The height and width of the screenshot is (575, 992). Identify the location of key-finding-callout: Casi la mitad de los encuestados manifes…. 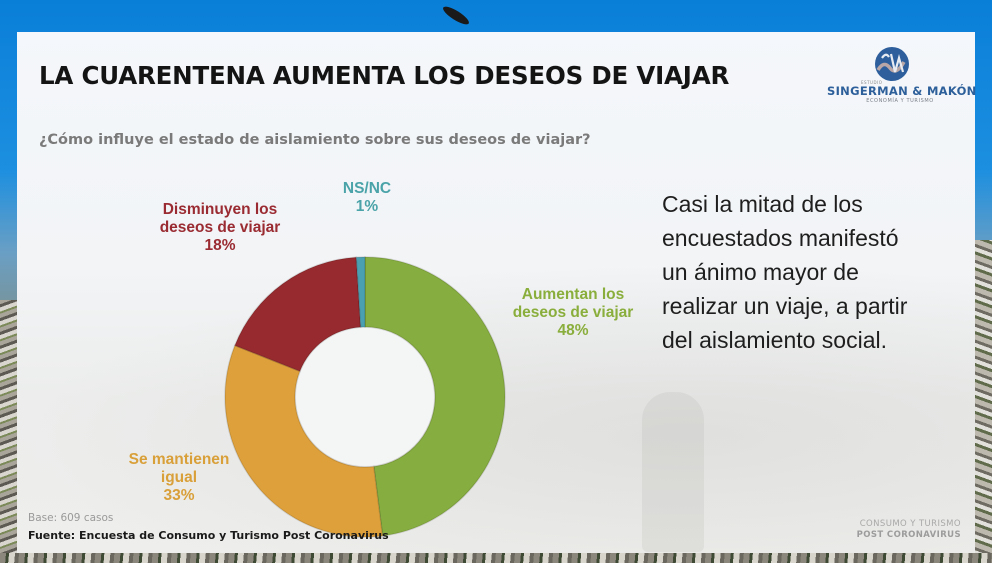
(822, 272).